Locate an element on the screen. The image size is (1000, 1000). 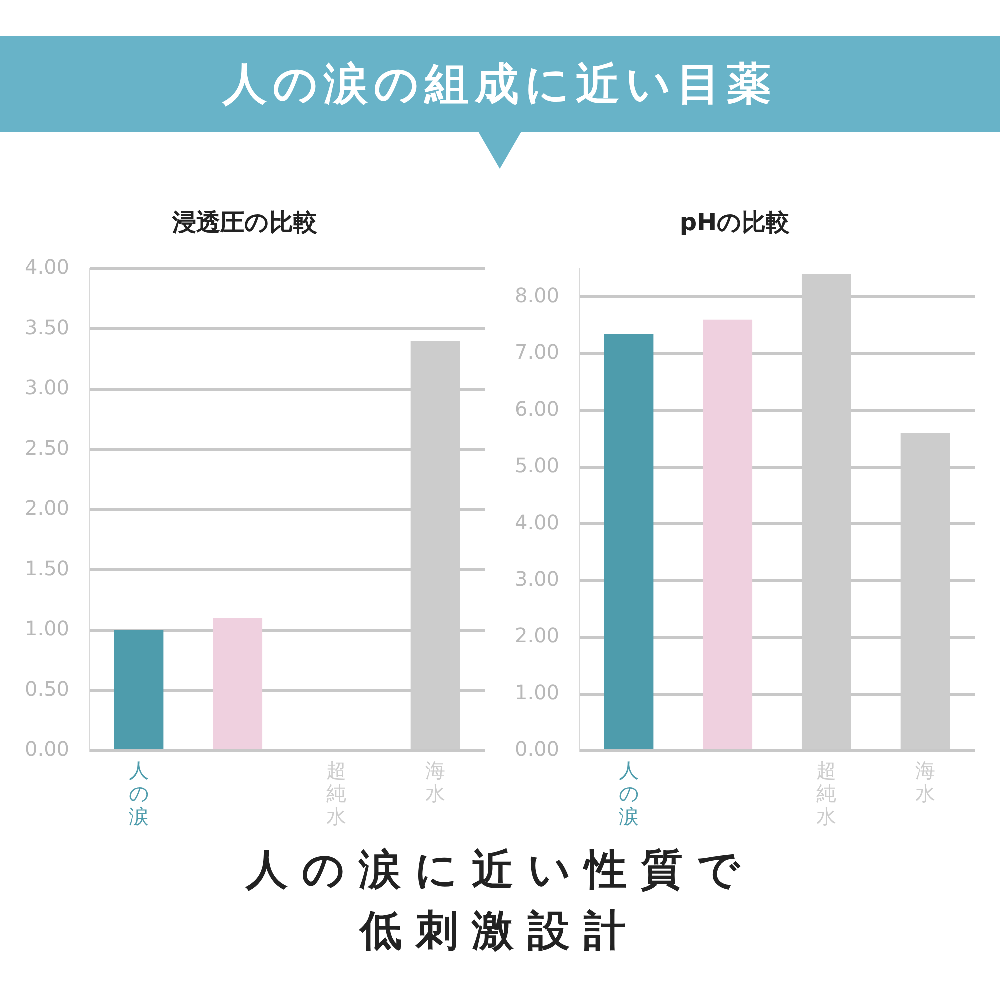
text: 人の涙の組成に近い目薬 is located at coordinates (500, 85).